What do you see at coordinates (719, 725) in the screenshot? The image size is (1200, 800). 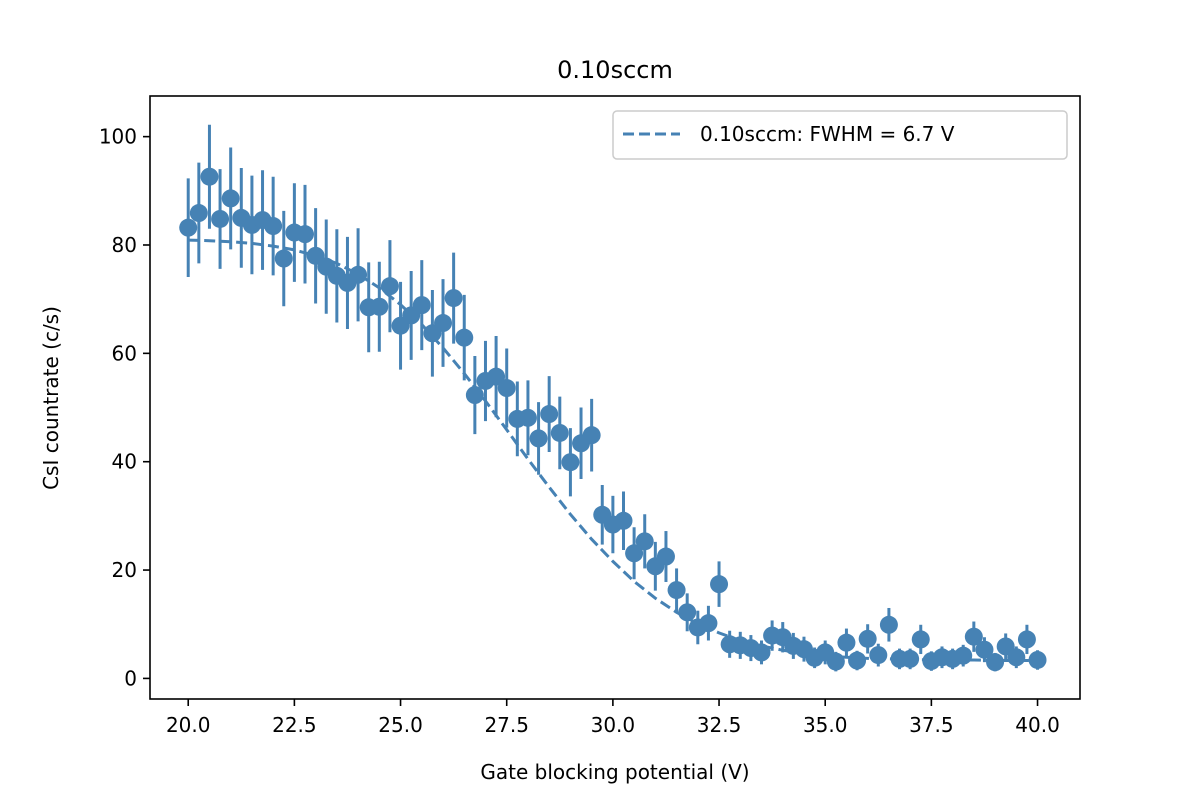 I see `x-tick-label: 32.5` at bounding box center [719, 725].